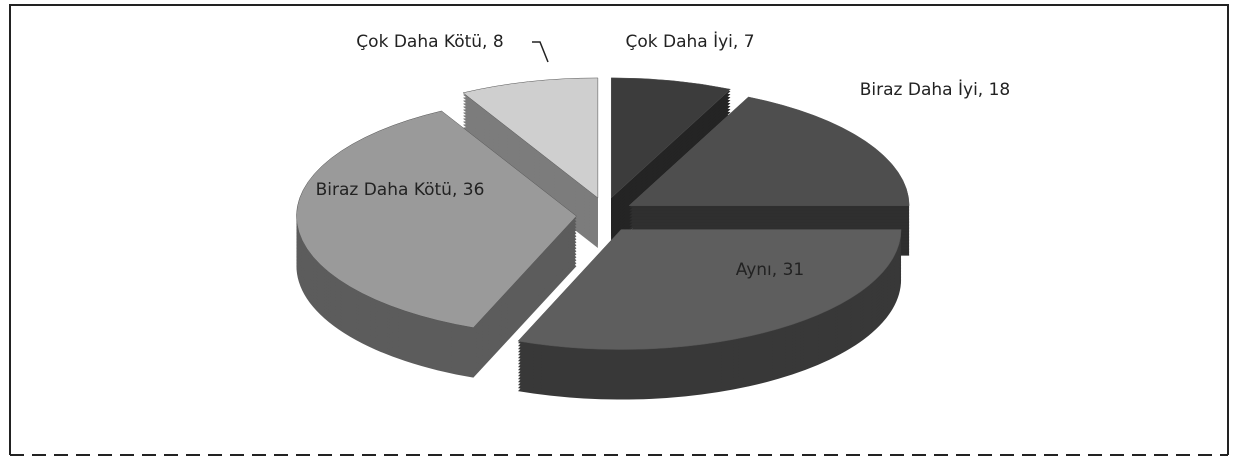 This screenshot has width=1234, height=460. What do you see at coordinates (540, 52) in the screenshot?
I see `leader-line` at bounding box center [540, 52].